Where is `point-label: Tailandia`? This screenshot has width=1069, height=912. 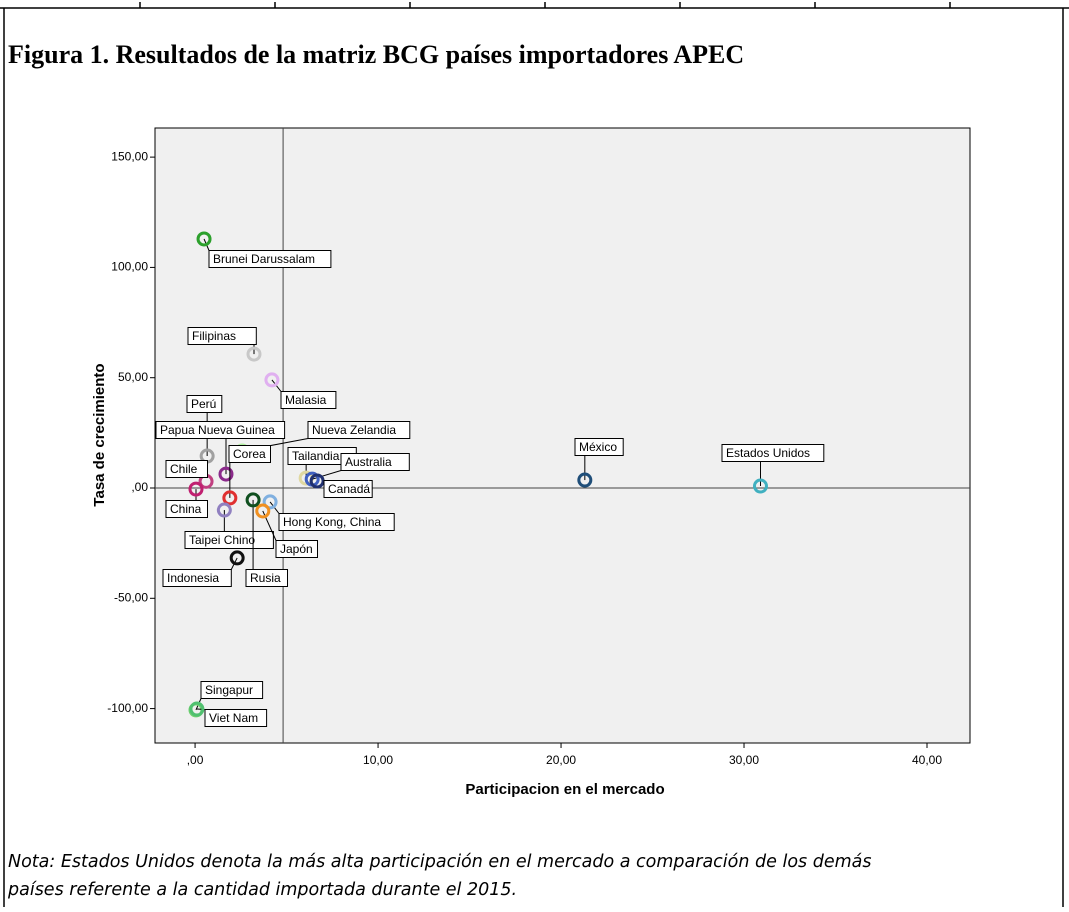 point-label: Tailandia is located at coordinates (316, 456).